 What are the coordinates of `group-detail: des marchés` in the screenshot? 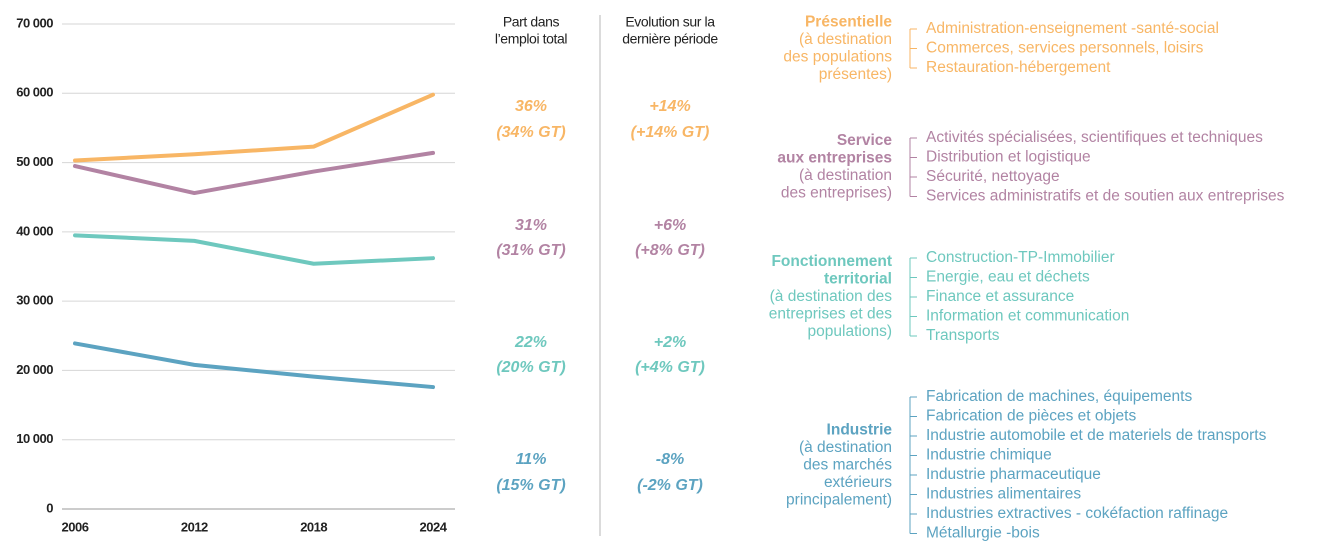 It's located at (847, 464).